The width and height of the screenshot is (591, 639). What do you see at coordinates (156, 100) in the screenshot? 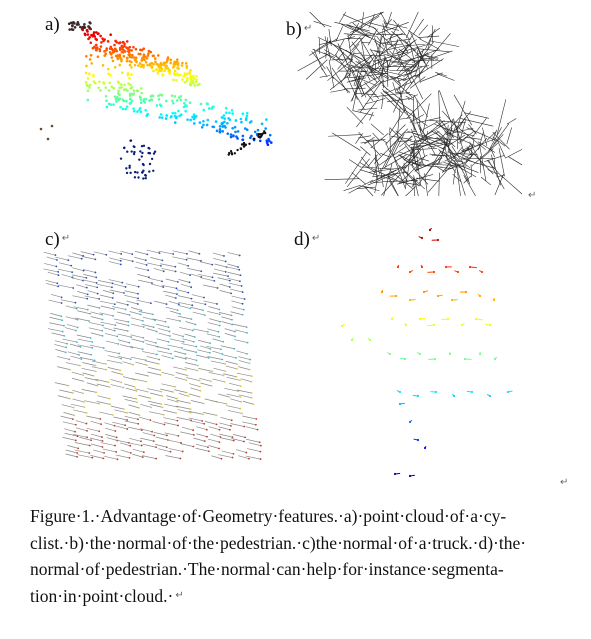
I see `cyclist-point-cloud-image` at bounding box center [156, 100].